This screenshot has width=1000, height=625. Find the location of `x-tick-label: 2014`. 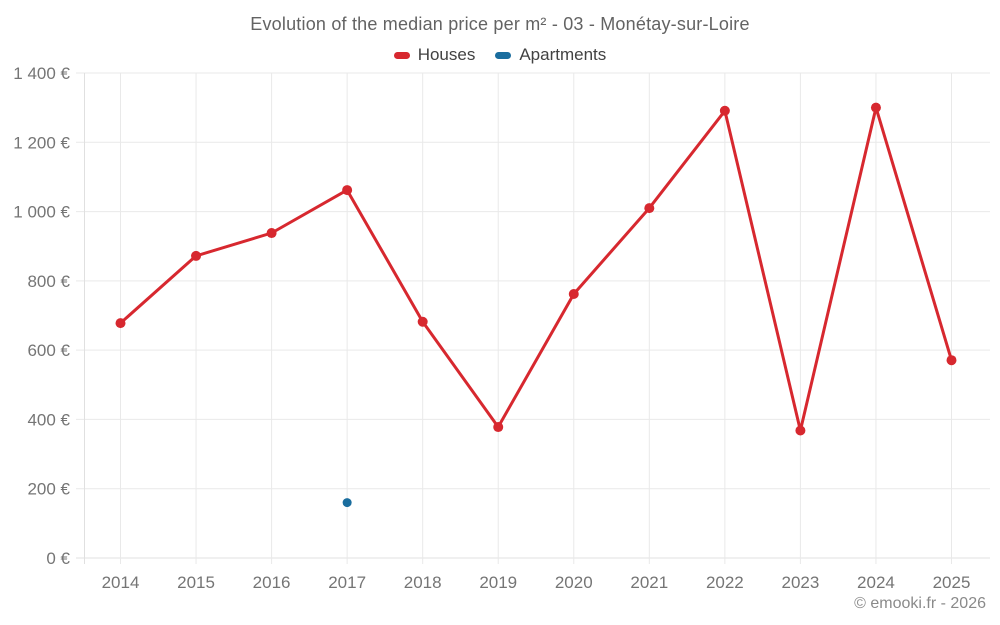

x-tick-label: 2014 is located at coordinates (121, 582).